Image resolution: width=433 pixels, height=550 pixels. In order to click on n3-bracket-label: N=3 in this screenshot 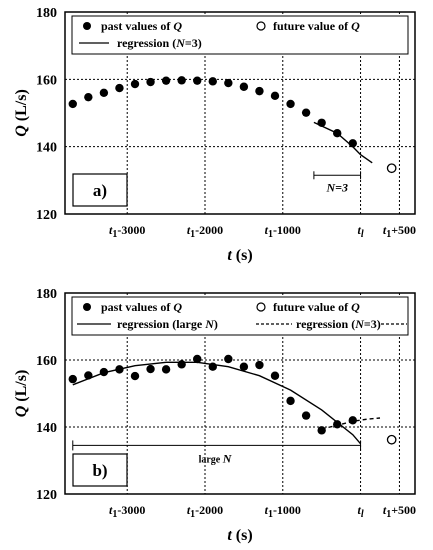, I will do `click(336, 187)`.